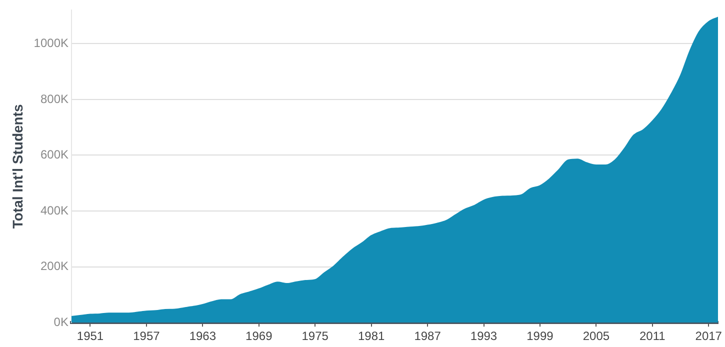 Image resolution: width=725 pixels, height=347 pixels. I want to click on y-tick-label: 1000K, so click(51, 43).